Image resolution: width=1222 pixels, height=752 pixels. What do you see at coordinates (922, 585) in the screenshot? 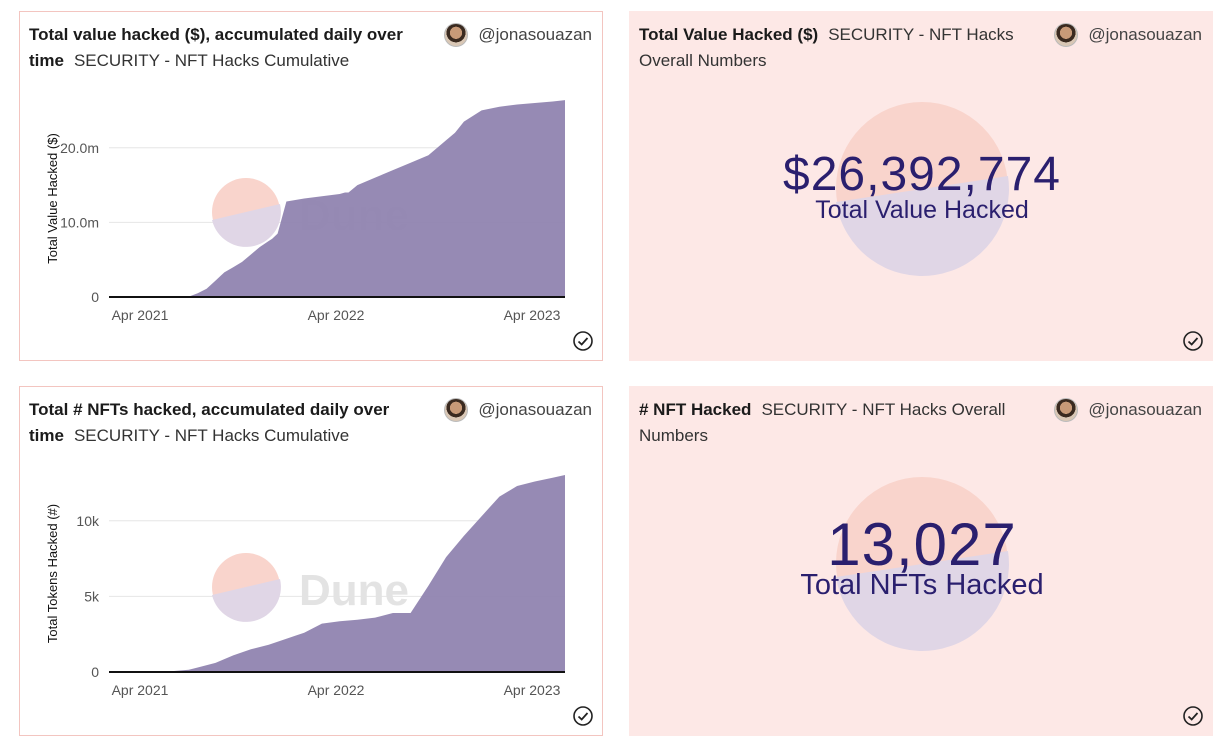
I see `counter-label: Total NFTs Hacked` at bounding box center [922, 585].